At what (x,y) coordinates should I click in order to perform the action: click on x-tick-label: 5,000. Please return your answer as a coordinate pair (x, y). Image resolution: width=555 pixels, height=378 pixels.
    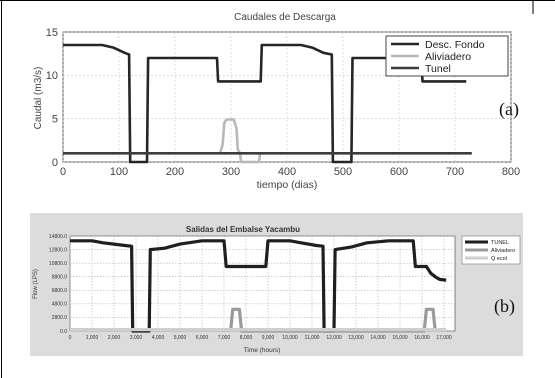
    Looking at the image, I should click on (180, 338).